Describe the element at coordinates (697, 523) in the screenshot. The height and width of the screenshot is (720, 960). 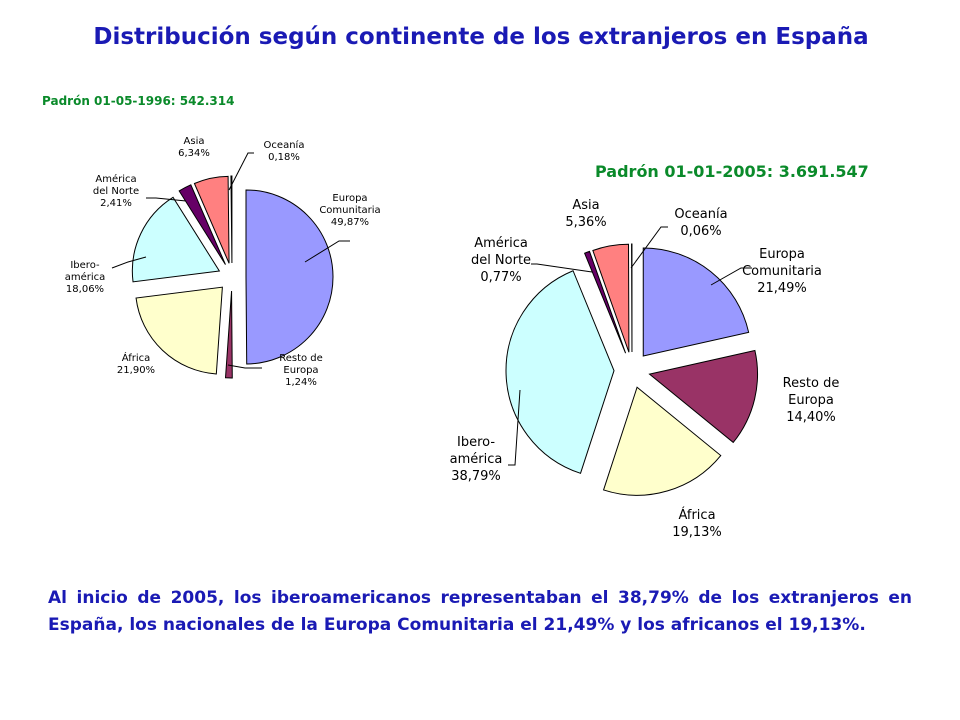
I see `data-label-africa: África 19,13%` at that location.